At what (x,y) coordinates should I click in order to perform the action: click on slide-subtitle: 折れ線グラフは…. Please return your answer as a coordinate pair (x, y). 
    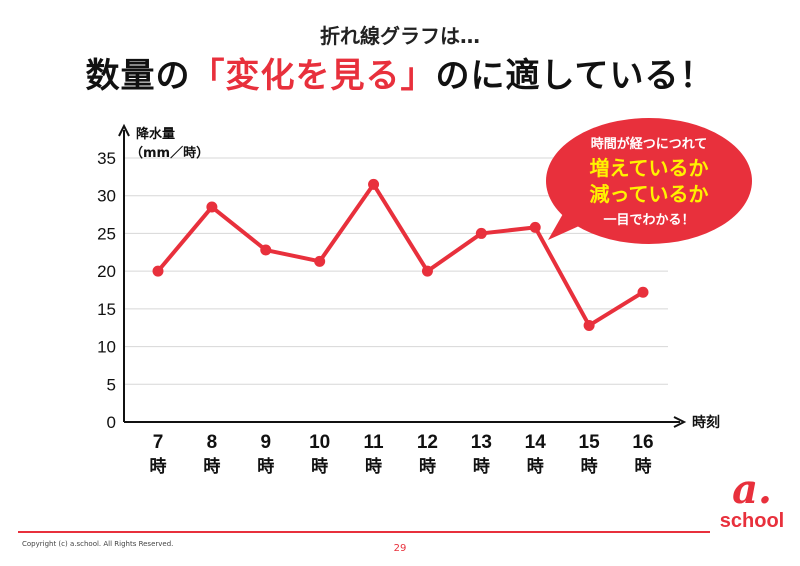
    Looking at the image, I should click on (400, 36).